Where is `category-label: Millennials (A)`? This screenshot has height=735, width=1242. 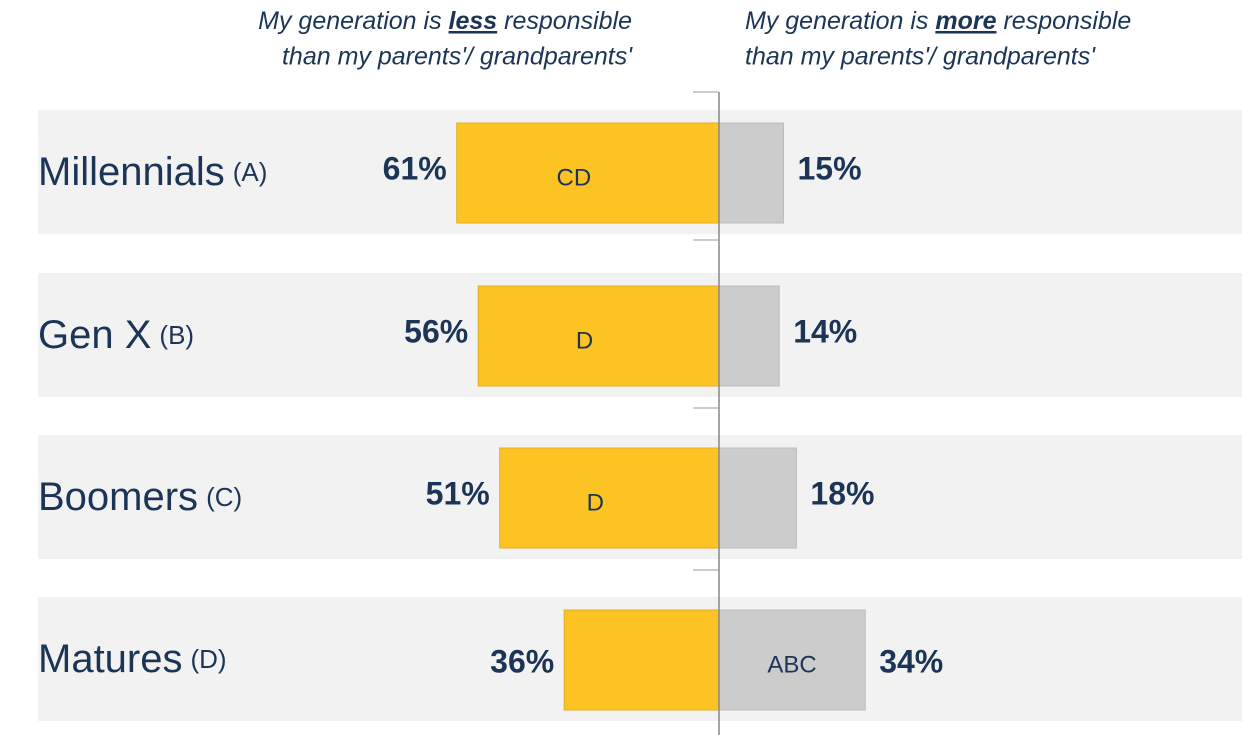 category-label: Millennials (A) is located at coordinates (152, 172).